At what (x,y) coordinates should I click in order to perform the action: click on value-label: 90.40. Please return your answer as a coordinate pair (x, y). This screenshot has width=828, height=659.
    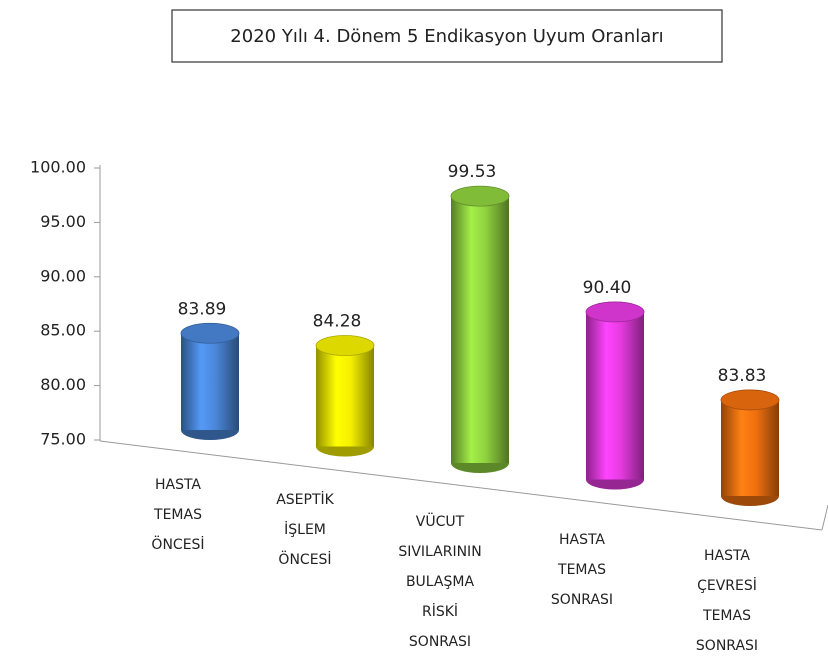
    Looking at the image, I should click on (607, 288).